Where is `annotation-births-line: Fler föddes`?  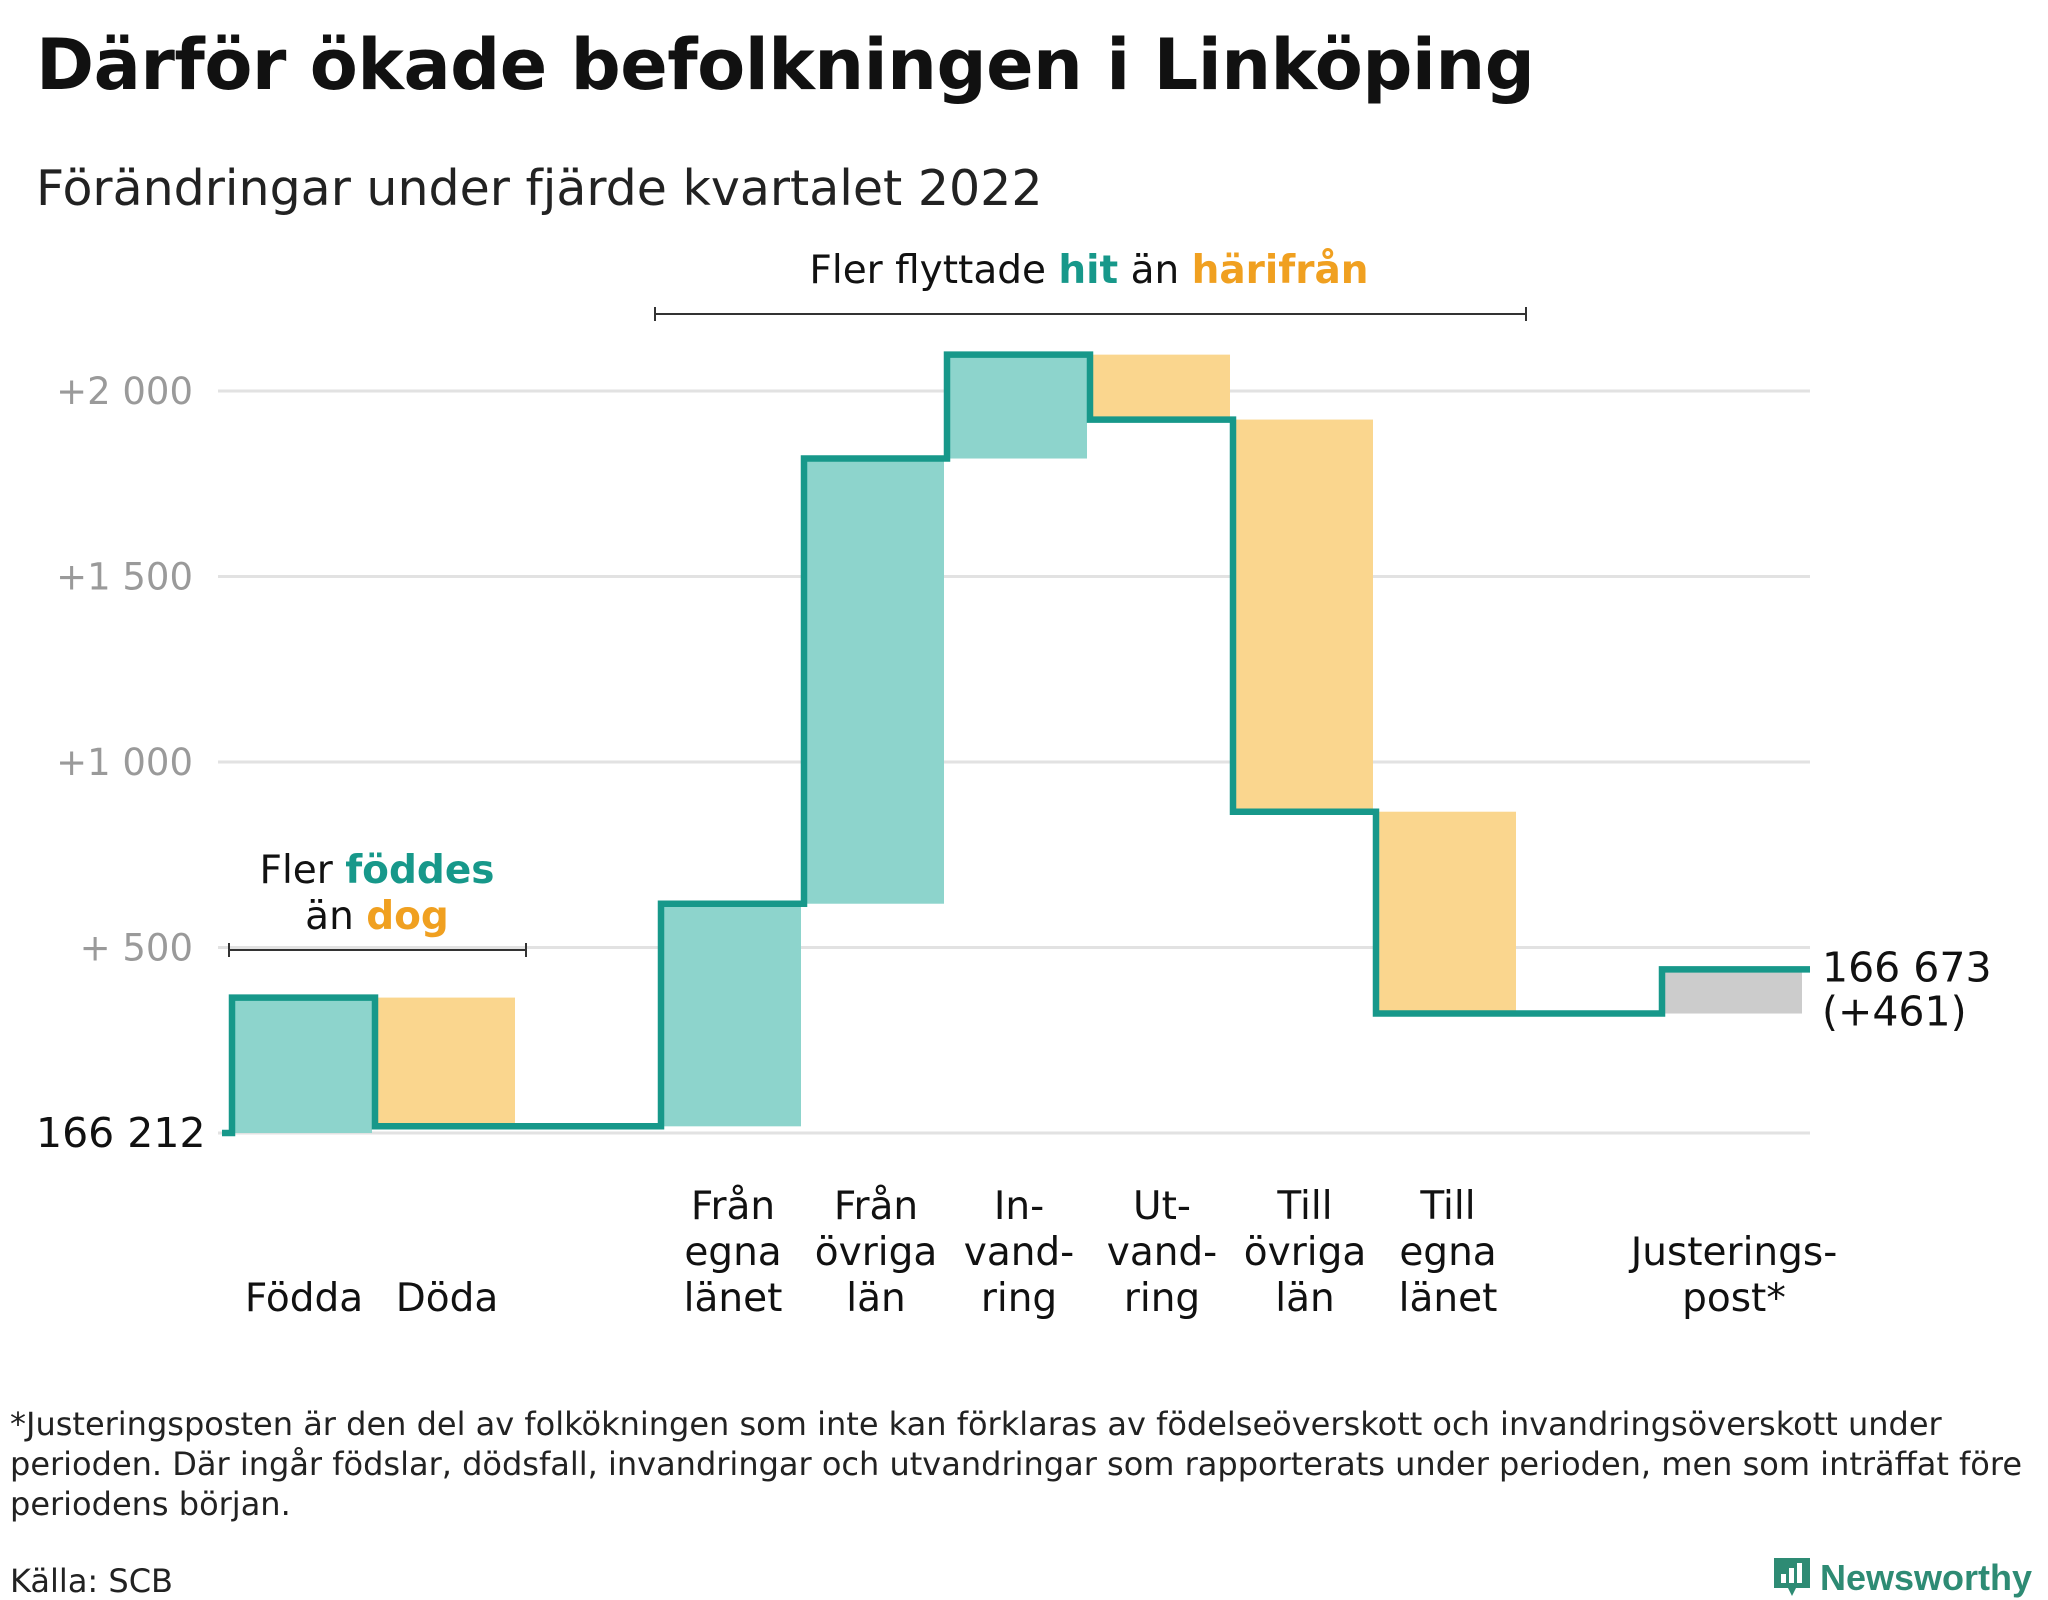 annotation-births-line: Fler föddes is located at coordinates (377, 870).